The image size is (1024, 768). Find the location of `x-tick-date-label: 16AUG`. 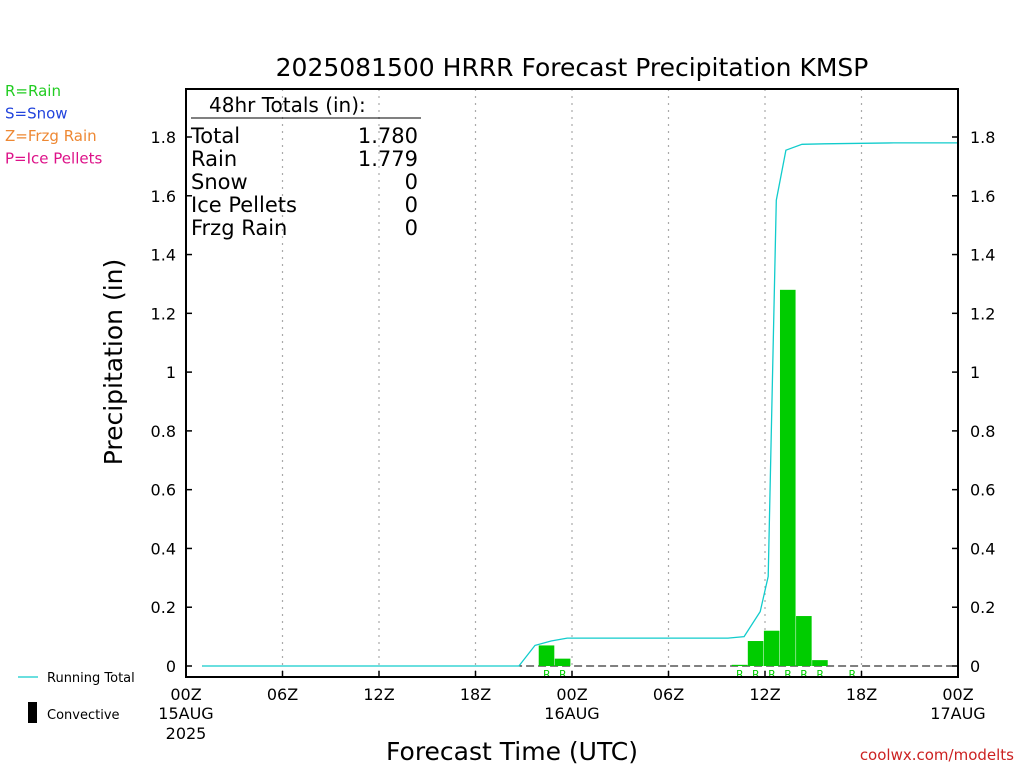

x-tick-date-label: 16AUG is located at coordinates (571, 713).